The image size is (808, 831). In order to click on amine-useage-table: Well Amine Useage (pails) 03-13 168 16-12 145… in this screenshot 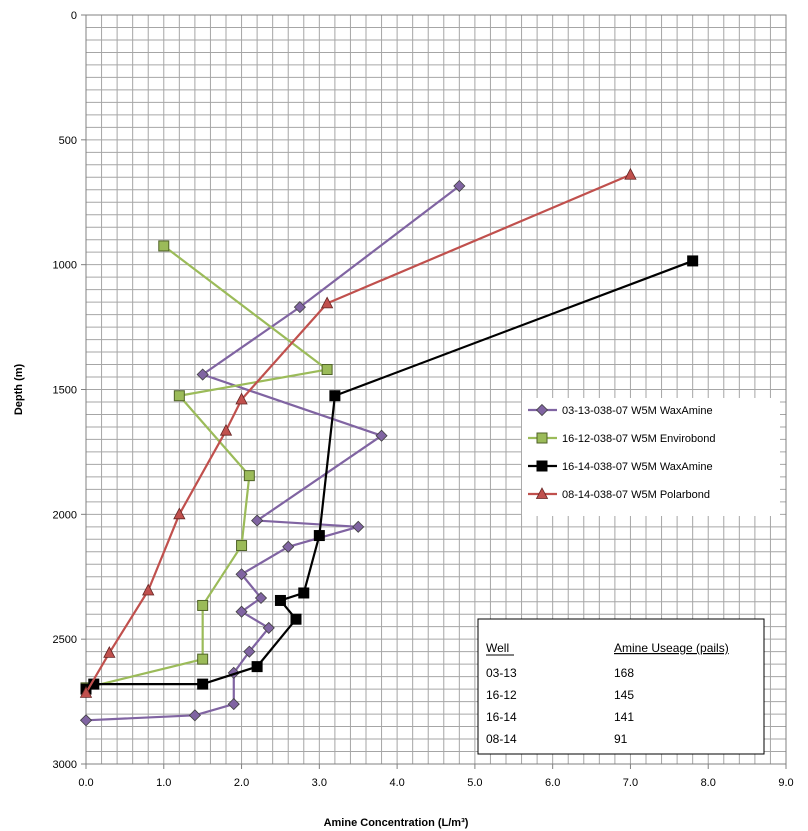, I will do `click(621, 686)`.